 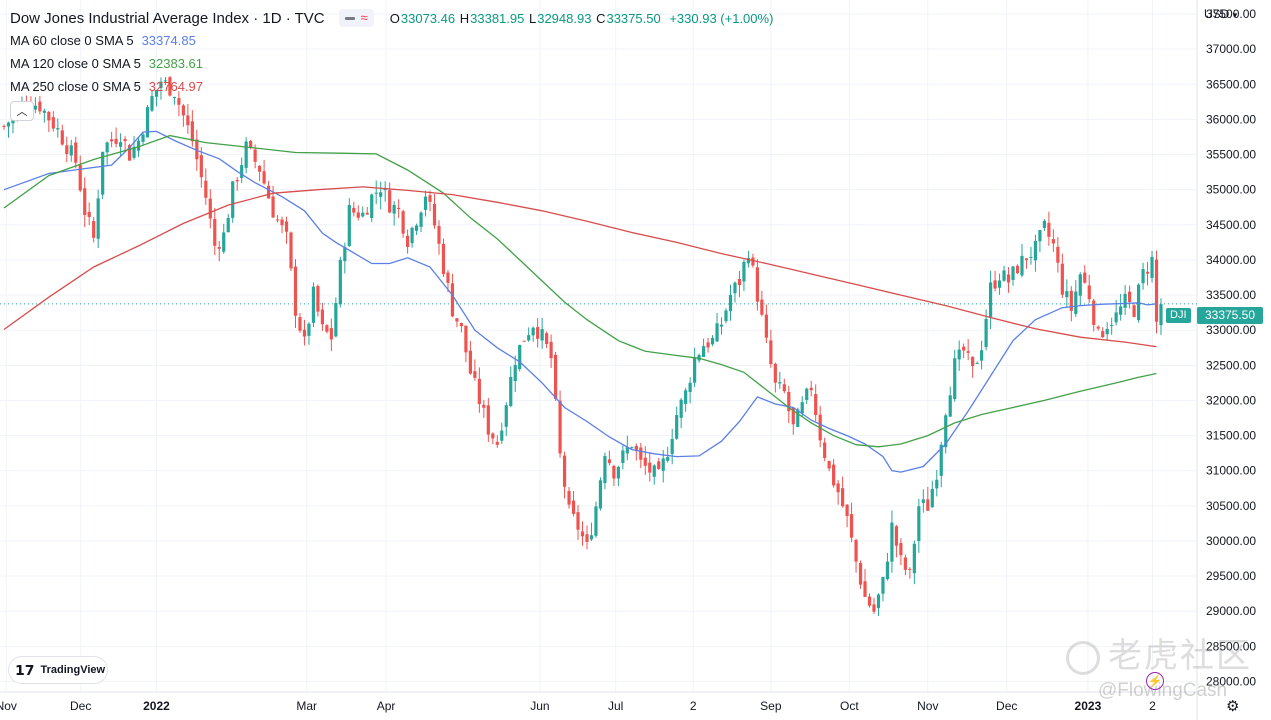 I want to click on watermark-handle: @FlowingCash, so click(x=1163, y=690).